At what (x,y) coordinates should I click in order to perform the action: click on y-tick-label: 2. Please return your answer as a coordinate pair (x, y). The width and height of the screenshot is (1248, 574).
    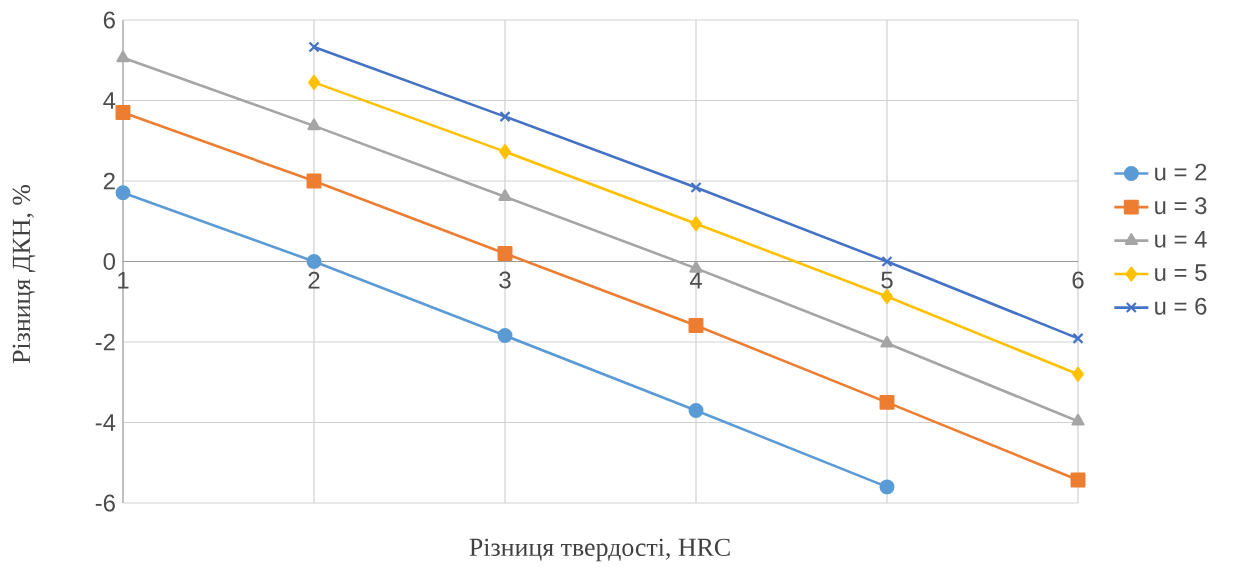
    Looking at the image, I should click on (109, 181).